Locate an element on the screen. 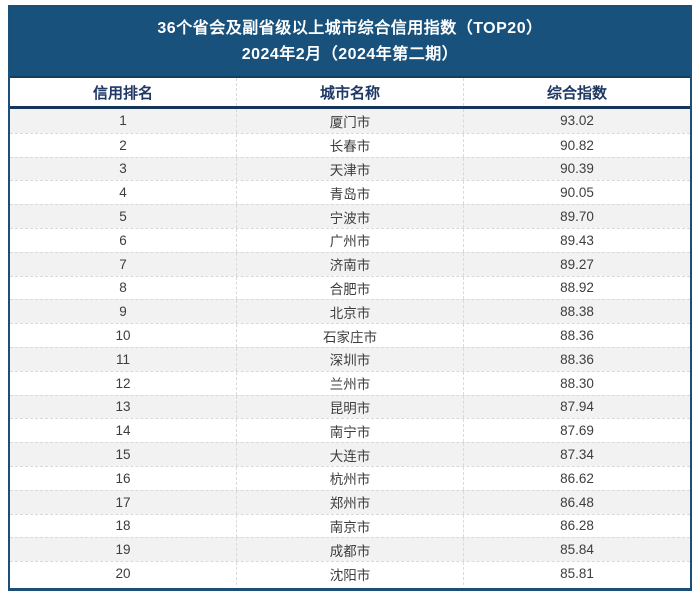  rank-cell: 14 is located at coordinates (123, 431).